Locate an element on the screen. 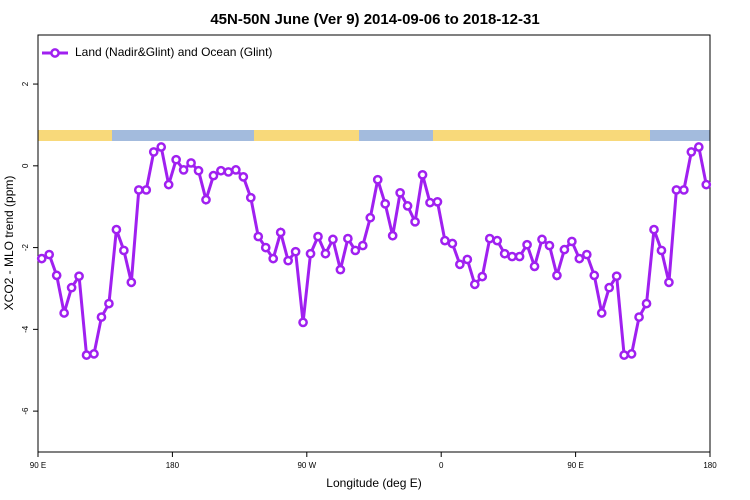 This screenshot has height=500, width=750. x-tick-label: 0 is located at coordinates (441, 465).